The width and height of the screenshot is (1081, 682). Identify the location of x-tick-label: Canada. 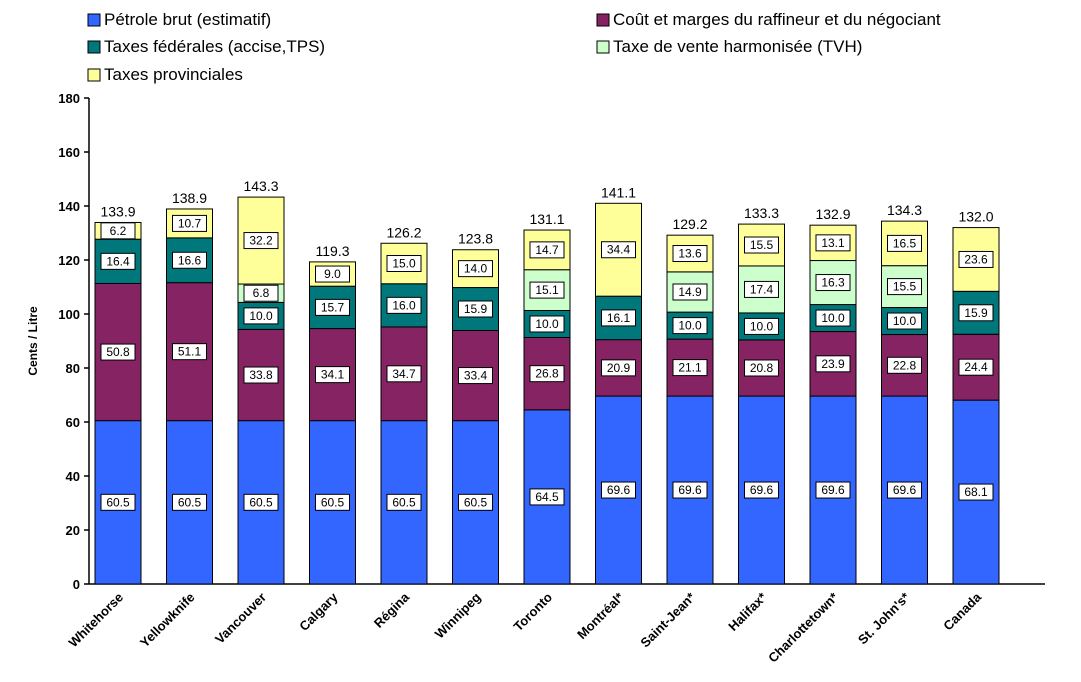
(962, 611).